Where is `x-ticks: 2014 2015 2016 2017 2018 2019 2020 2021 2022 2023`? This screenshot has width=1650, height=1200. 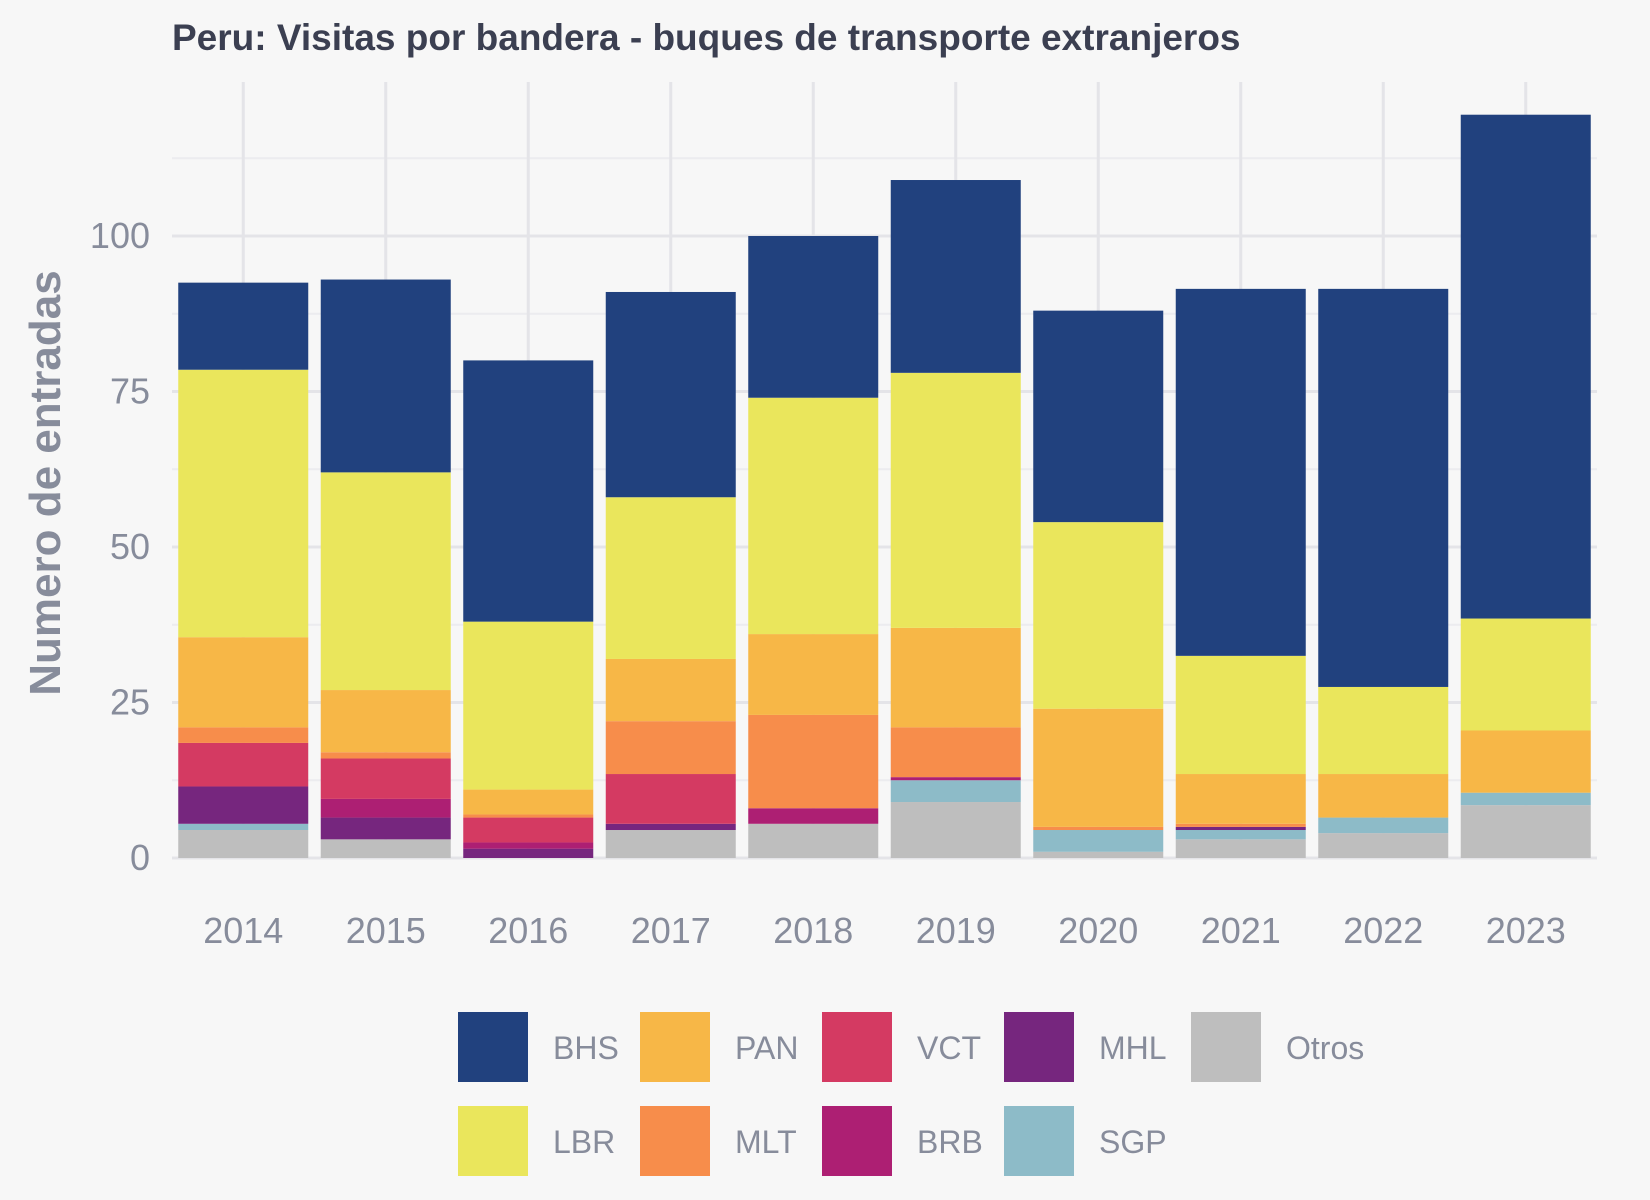
x-ticks: 2014 2015 2016 2017 2018 2019 2020 2021 2022 2023 is located at coordinates (884, 930).